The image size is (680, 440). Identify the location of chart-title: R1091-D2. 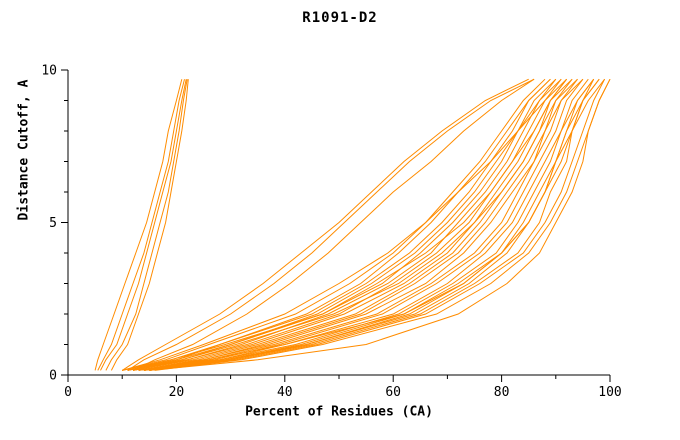
(340, 18).